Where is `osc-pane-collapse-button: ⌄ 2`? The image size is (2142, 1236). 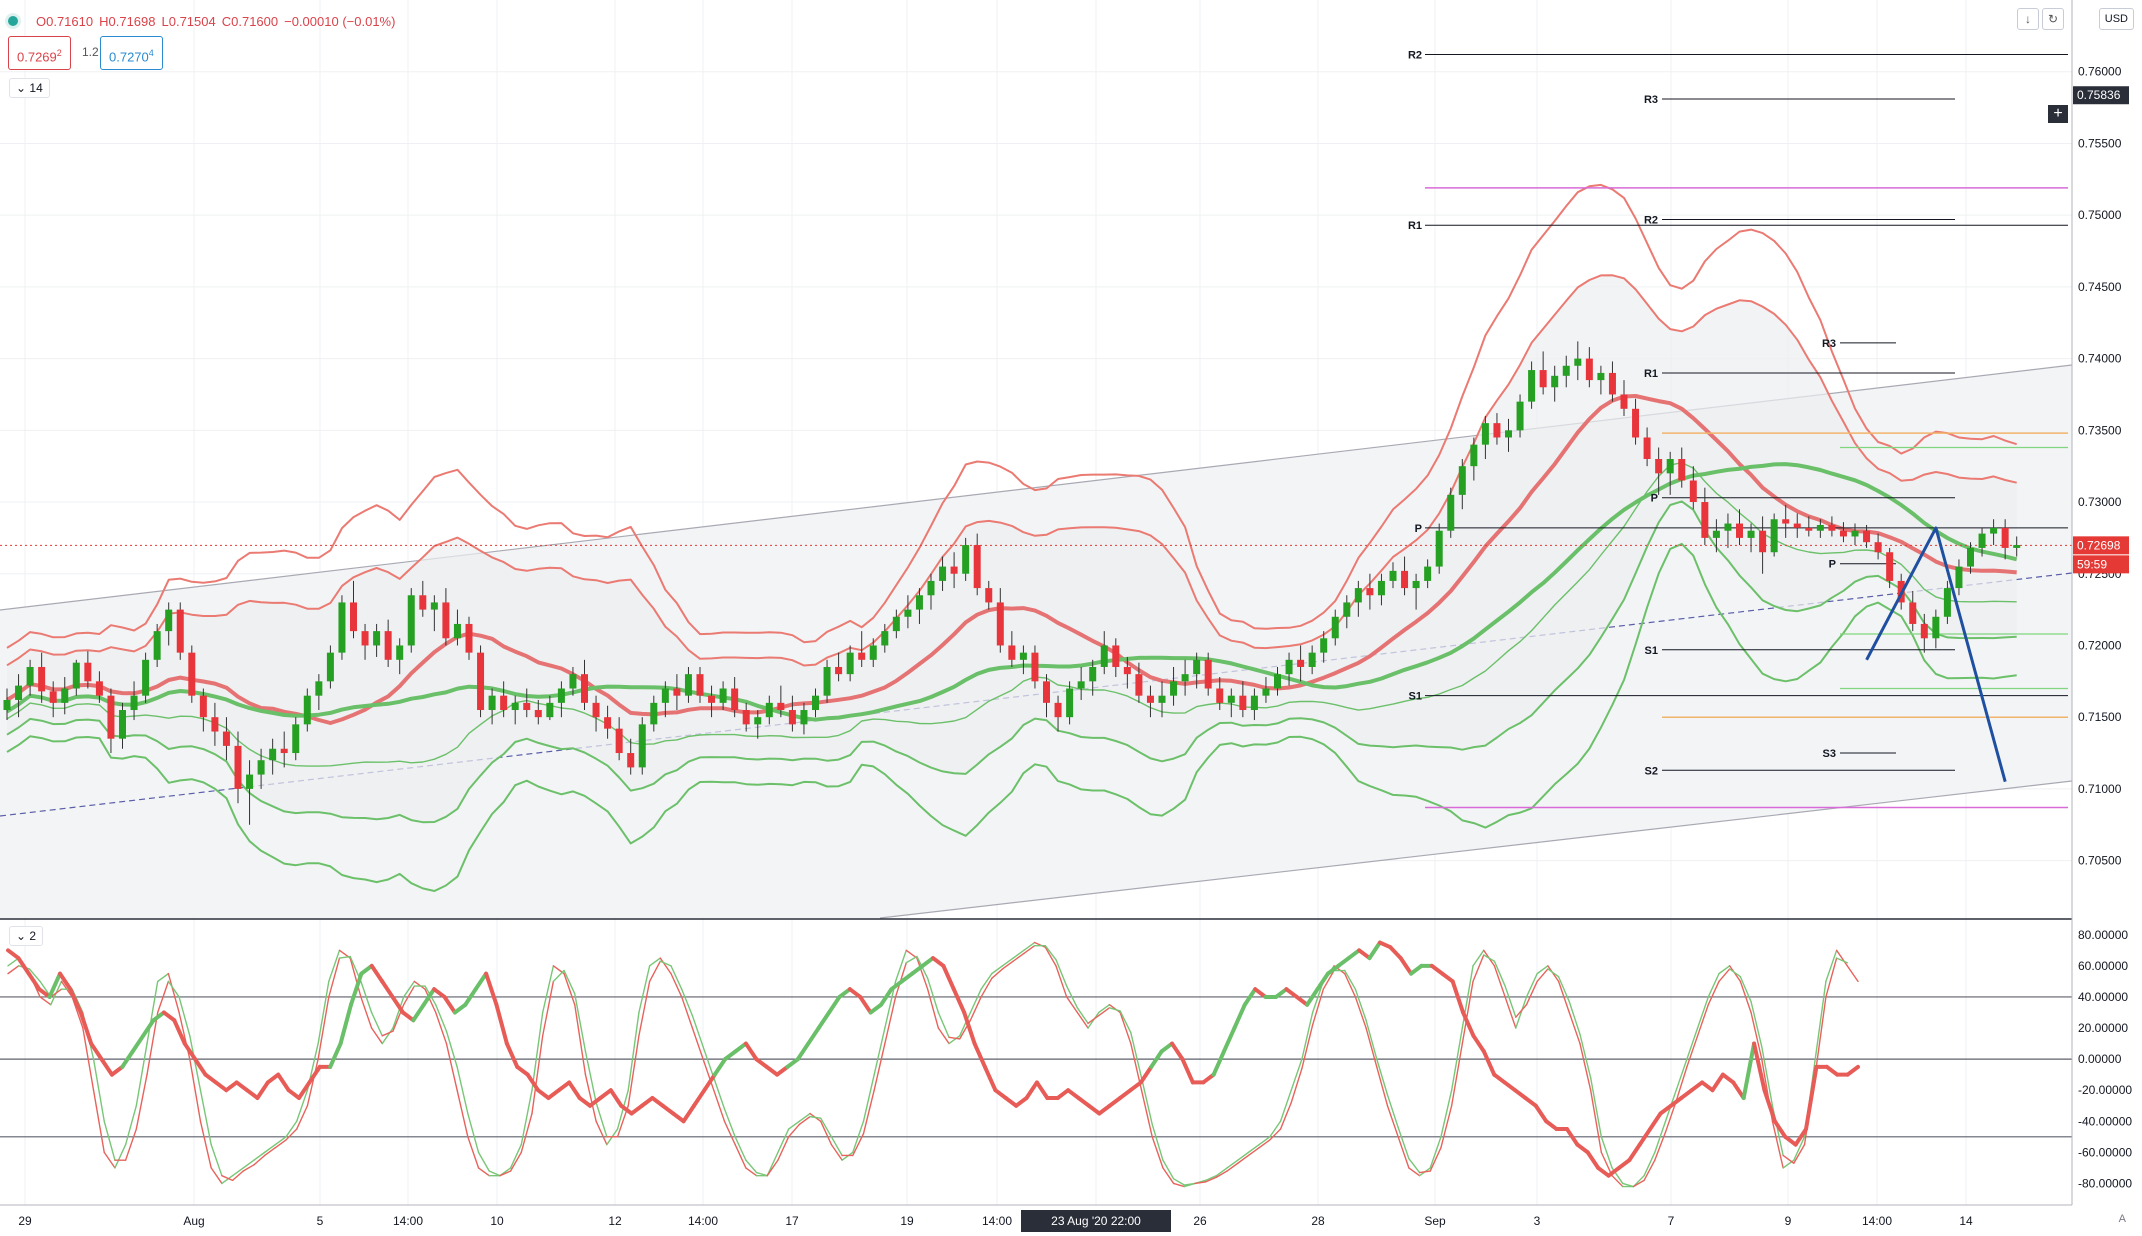
osc-pane-collapse-button: ⌄ 2 is located at coordinates (26, 936).